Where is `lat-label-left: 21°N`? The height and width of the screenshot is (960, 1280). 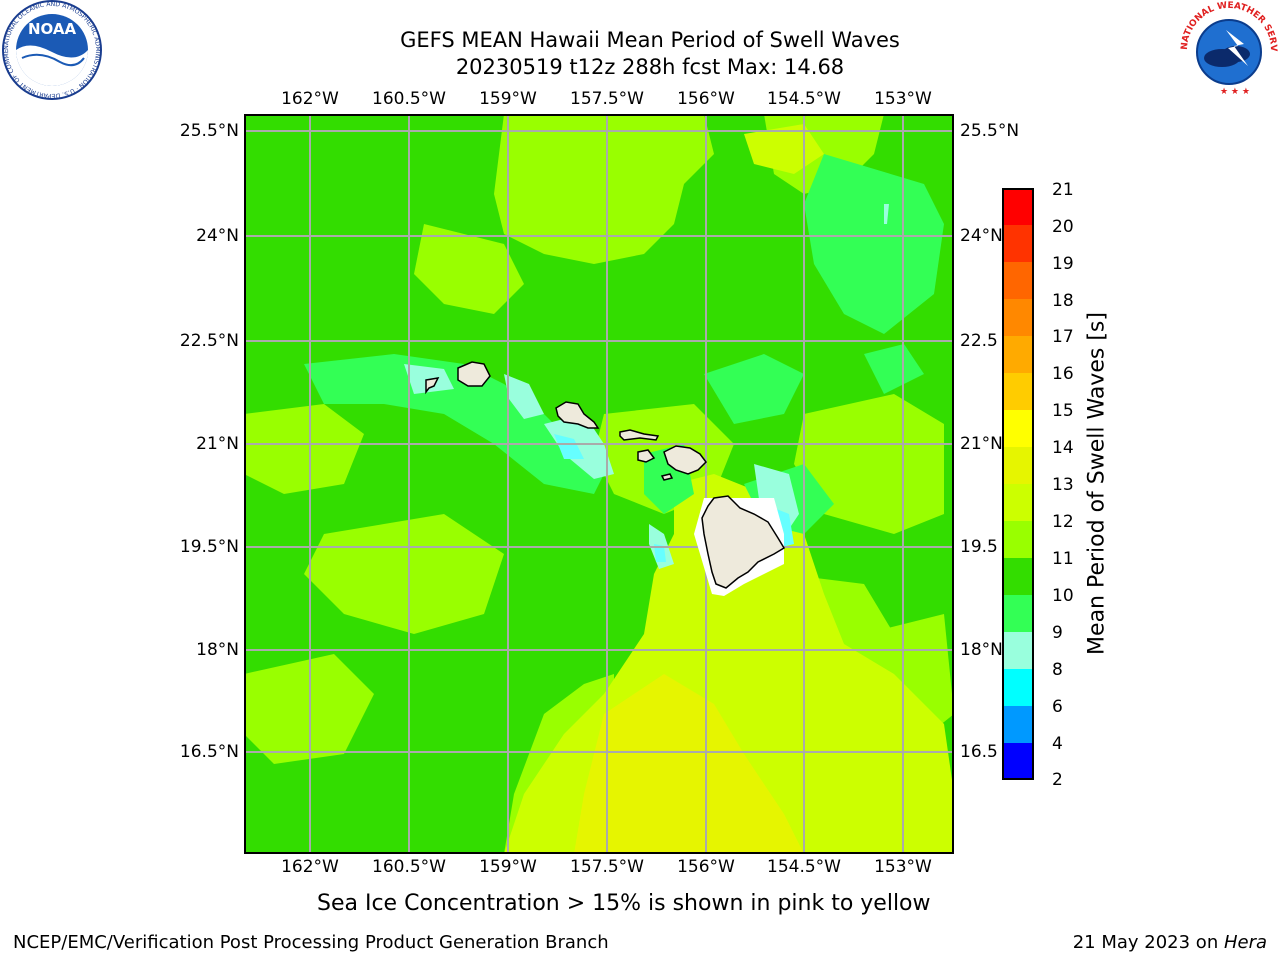 lat-label-left: 21°N is located at coordinates (217, 444).